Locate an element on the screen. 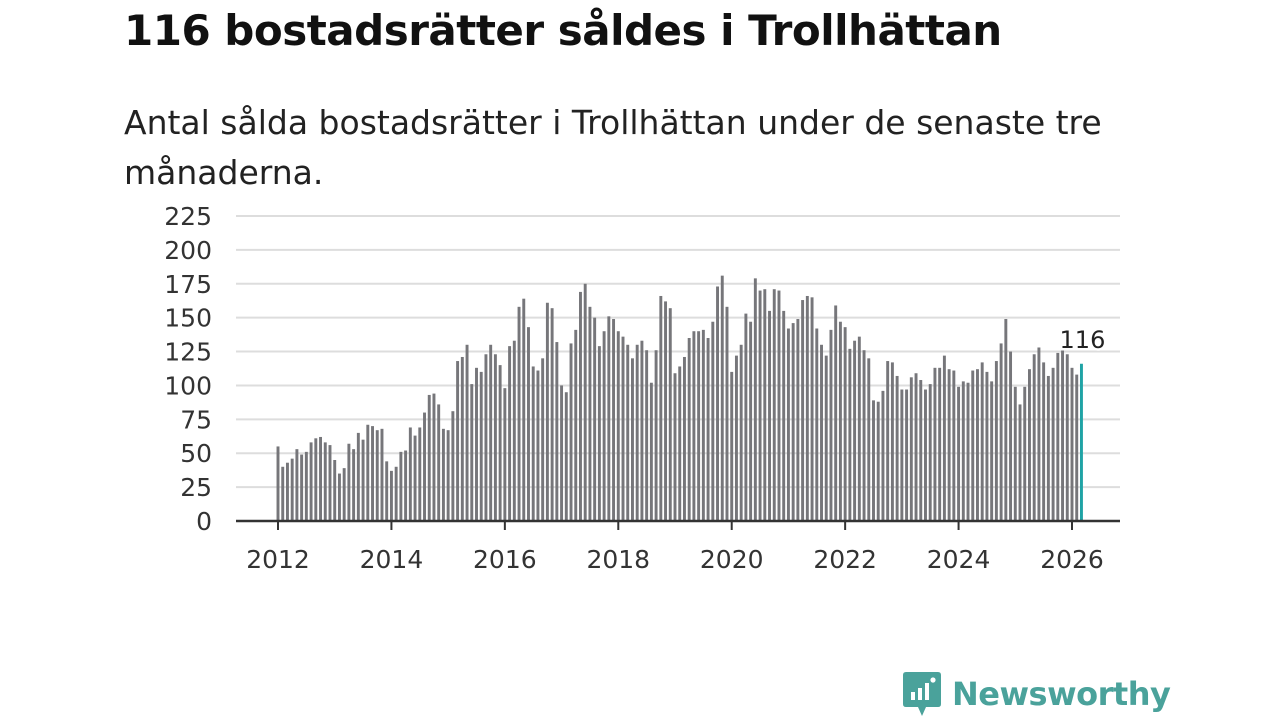 Image resolution: width=1280 pixels, height=720 pixels. y-tick-label: 75 is located at coordinates (196, 419).